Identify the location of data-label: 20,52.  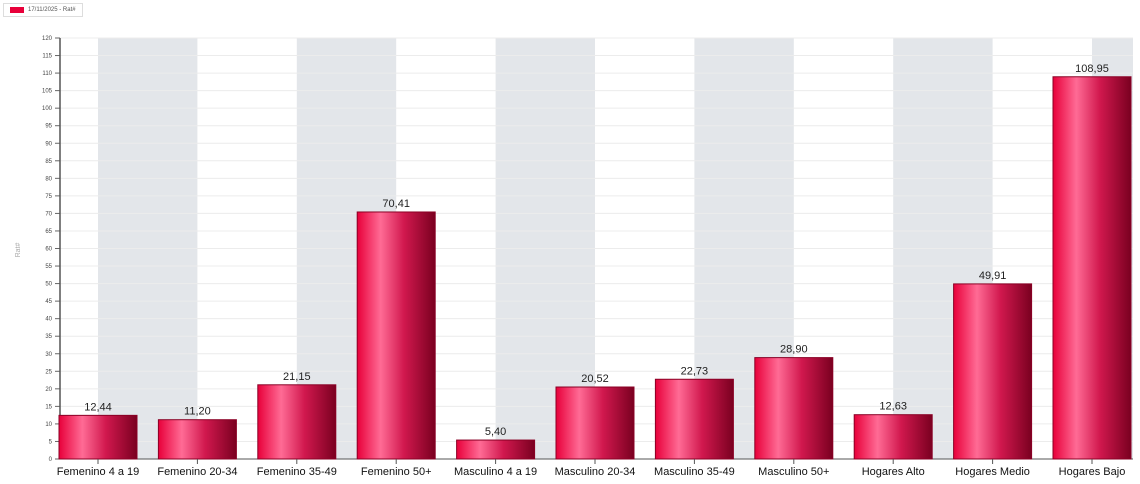
(595, 379).